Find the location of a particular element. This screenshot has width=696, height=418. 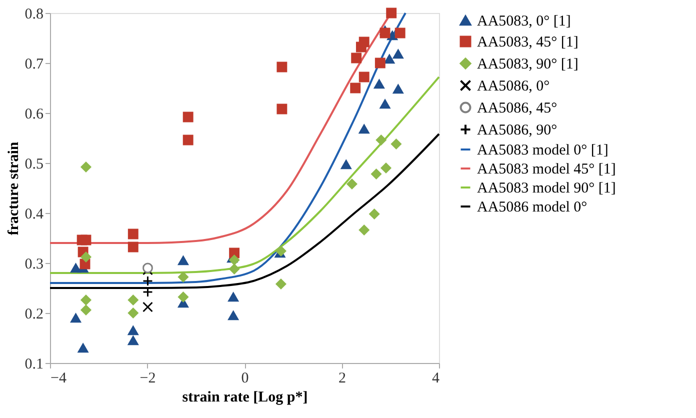

legend-label: AA5083 model 90° [1] is located at coordinates (546, 188).